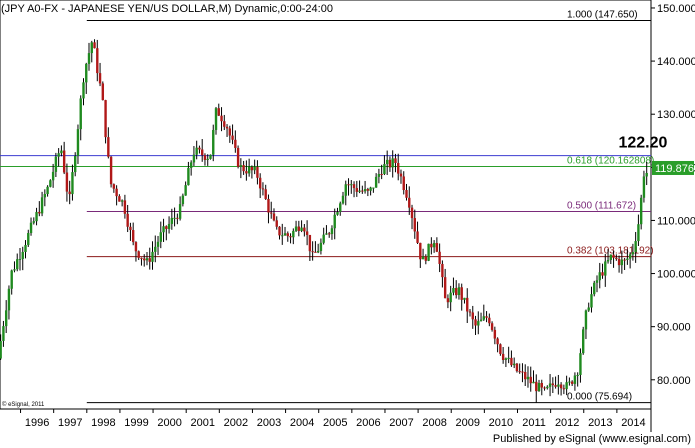 The image size is (695, 448). Describe the element at coordinates (468, 423) in the screenshot. I see `x-tick-label: 2009` at that location.